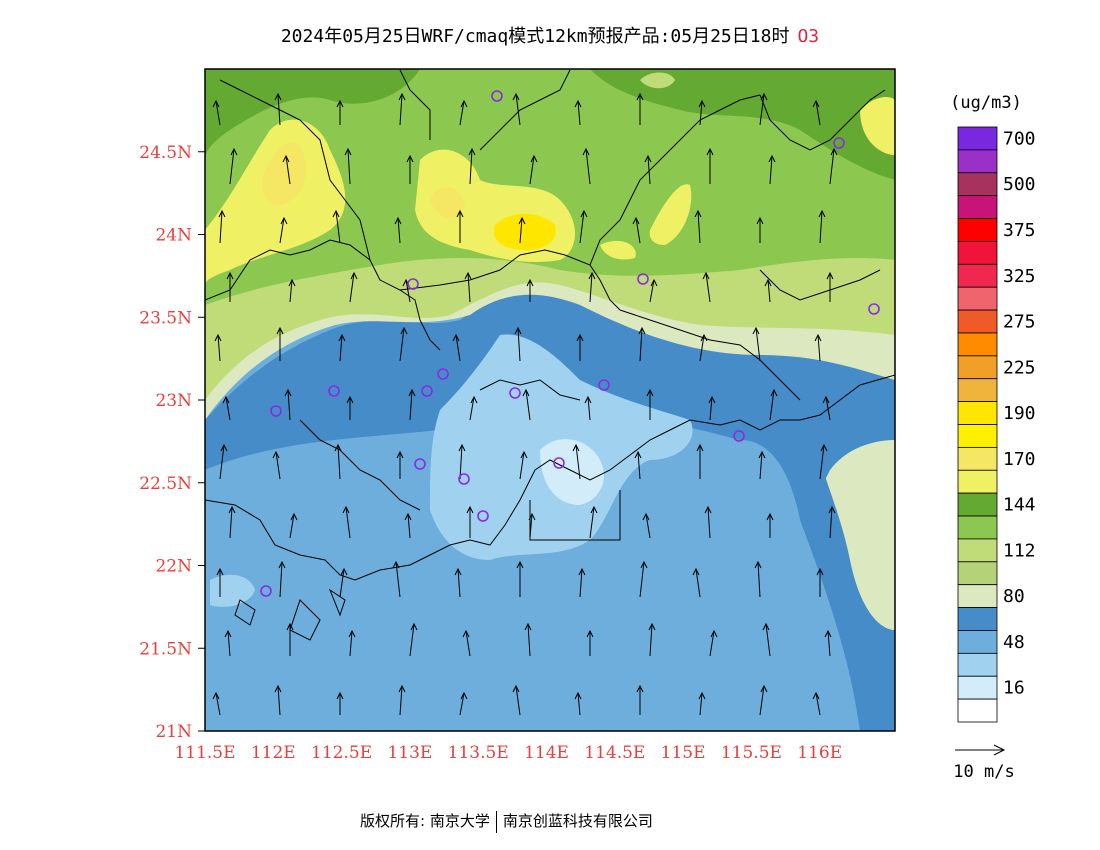 Image resolution: width=1100 pixels, height=850 pixels. I want to click on legend-label: 375, so click(1019, 230).